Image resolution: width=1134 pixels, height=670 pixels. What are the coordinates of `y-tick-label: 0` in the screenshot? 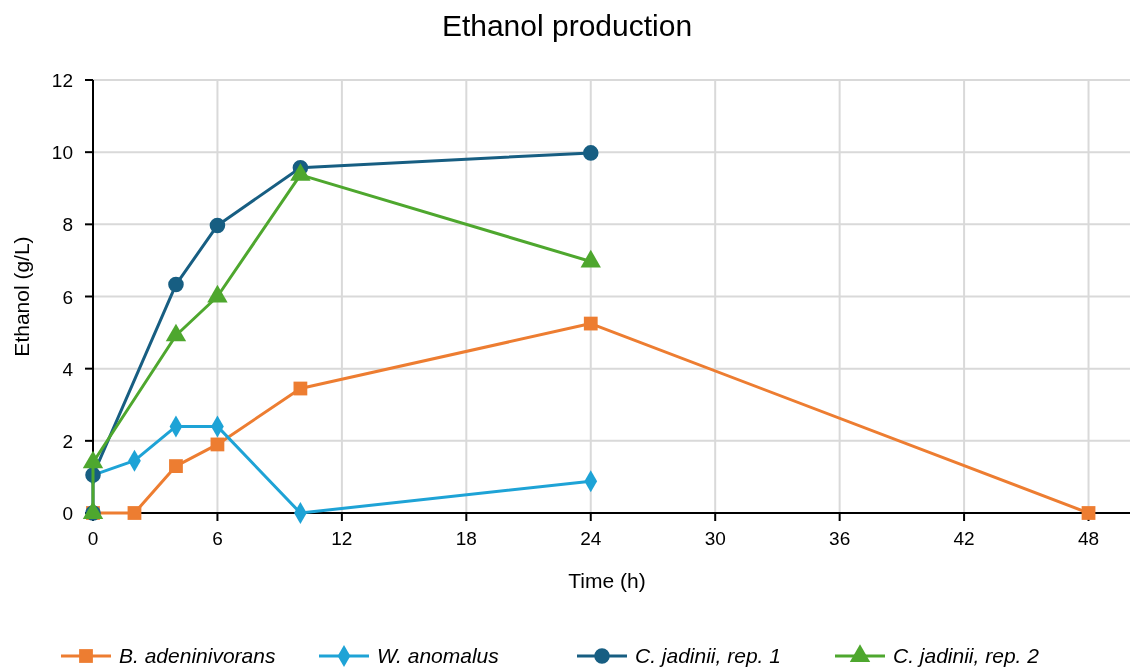 It's located at (67, 513).